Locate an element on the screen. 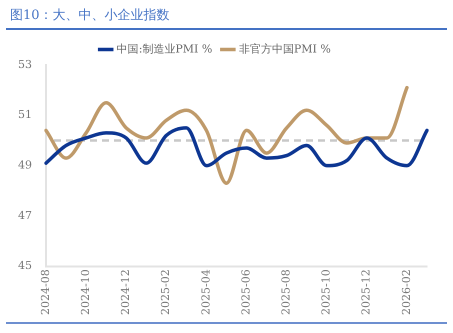 The width and height of the screenshot is (453, 333). x-tick-label: 2025-12 is located at coordinates (366, 292).